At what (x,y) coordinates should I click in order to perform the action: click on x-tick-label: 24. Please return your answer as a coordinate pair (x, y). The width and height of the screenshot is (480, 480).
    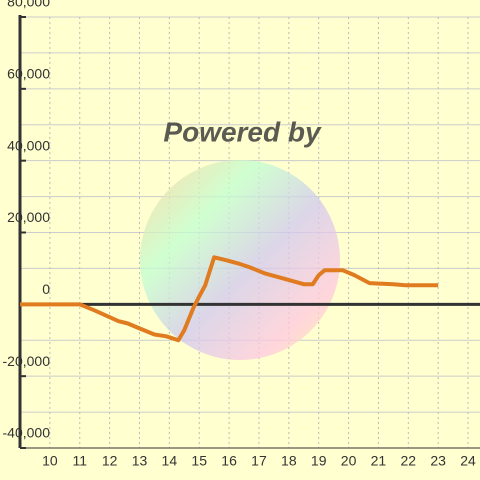
    Looking at the image, I should click on (468, 461).